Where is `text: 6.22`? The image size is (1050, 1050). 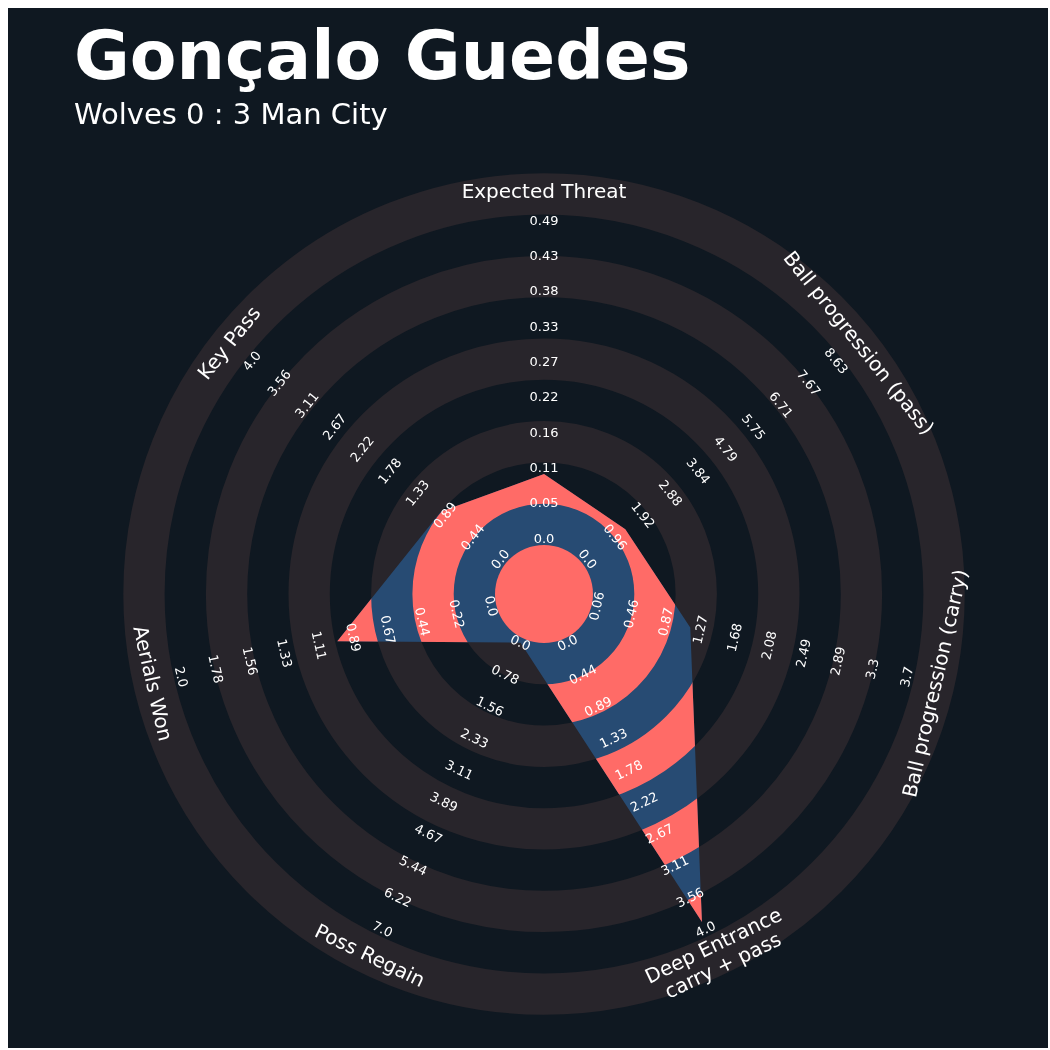 text: 6.22 is located at coordinates (398, 897).